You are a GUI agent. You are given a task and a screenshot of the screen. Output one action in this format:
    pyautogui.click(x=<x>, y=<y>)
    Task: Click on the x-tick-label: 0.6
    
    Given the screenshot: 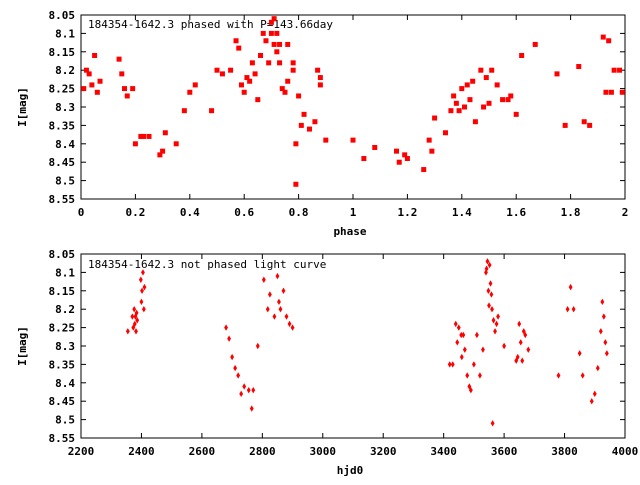 What is the action you would take?
    pyautogui.click(x=244, y=212)
    